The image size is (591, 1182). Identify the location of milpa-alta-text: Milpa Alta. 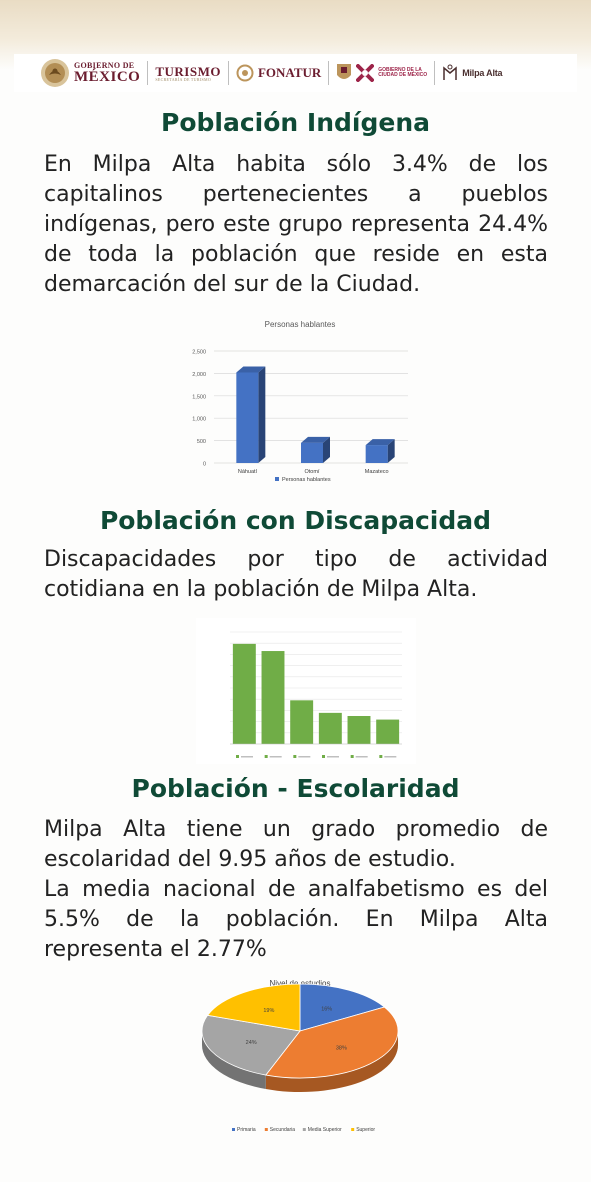
(482, 73).